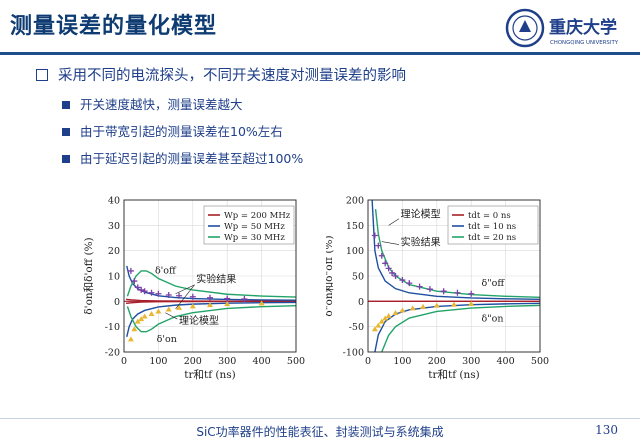 This screenshot has height=443, width=640. What do you see at coordinates (254, 227) in the screenshot?
I see `legend-entry: Wp = 50 MHz` at bounding box center [254, 227].